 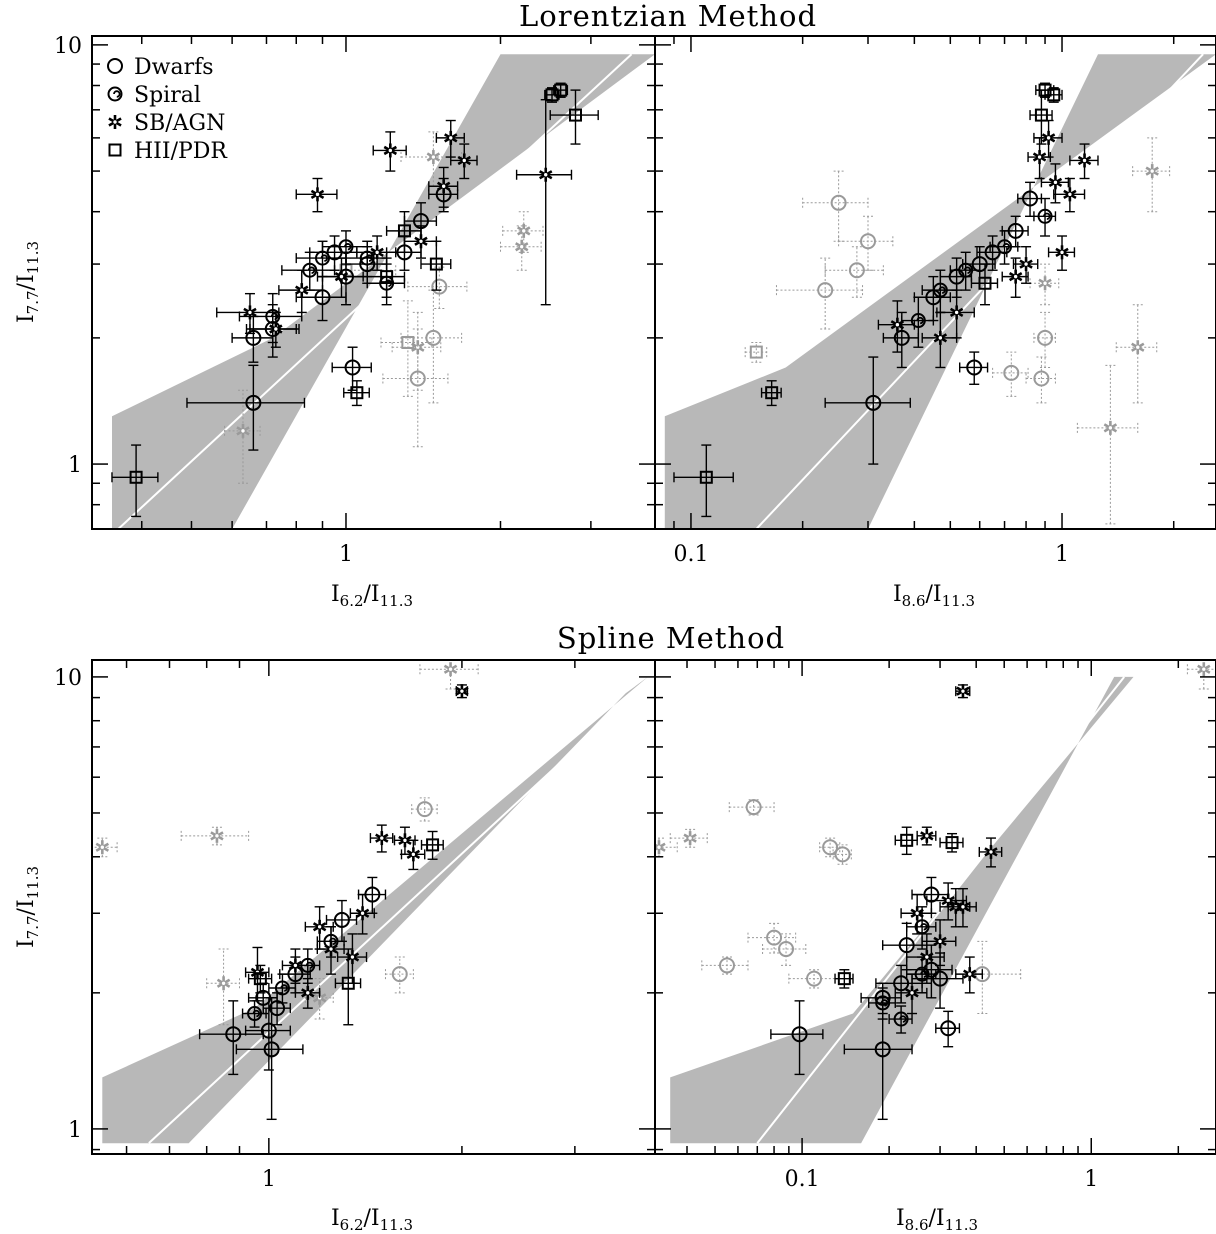 I want to click on legend-marker-square, so click(x=115, y=150).